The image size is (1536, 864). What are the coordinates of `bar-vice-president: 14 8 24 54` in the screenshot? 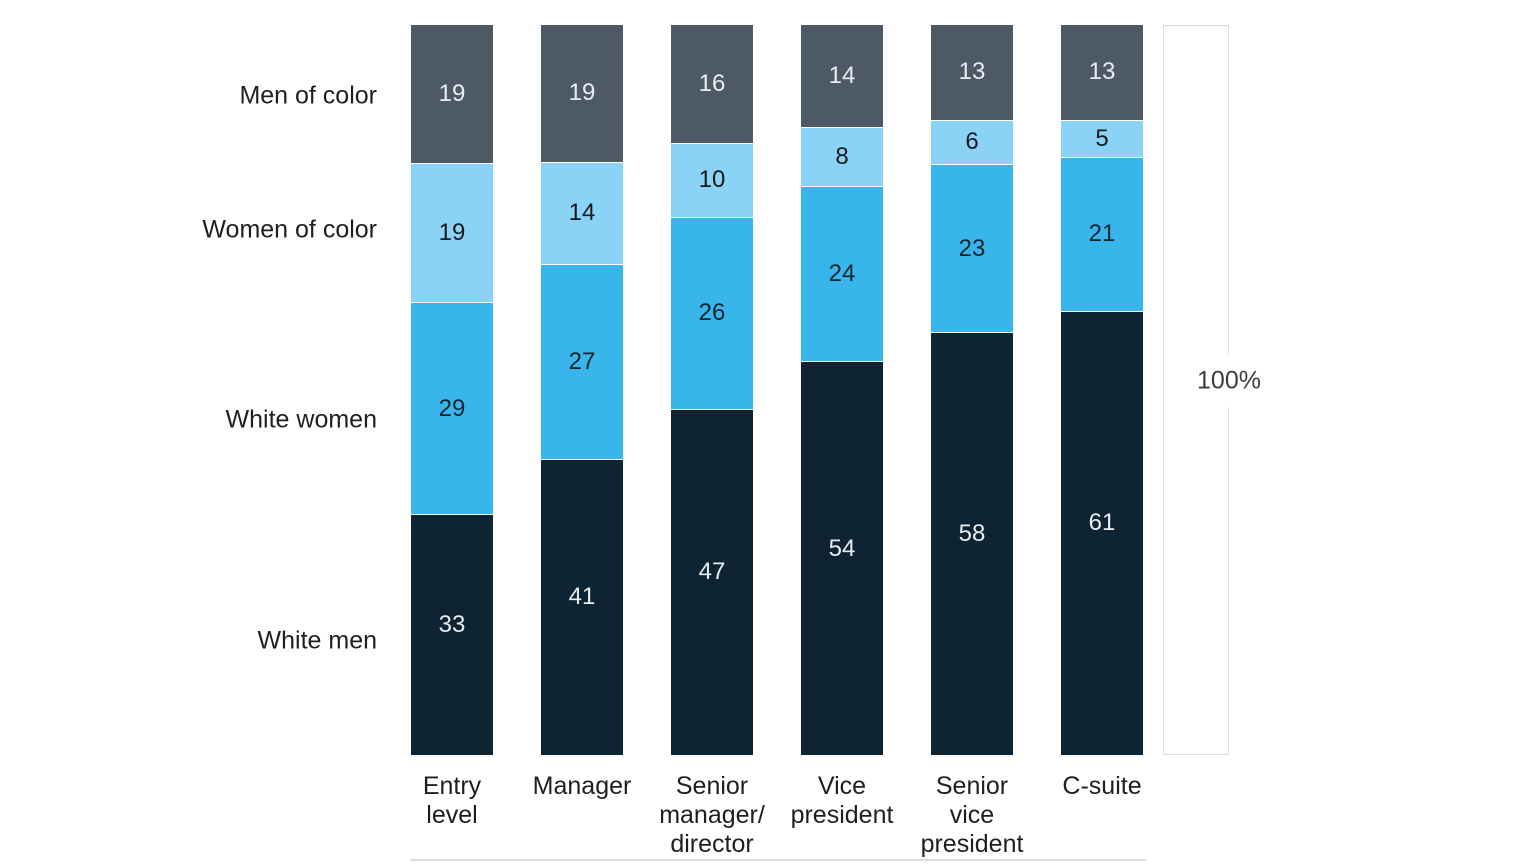 It's located at (842, 390).